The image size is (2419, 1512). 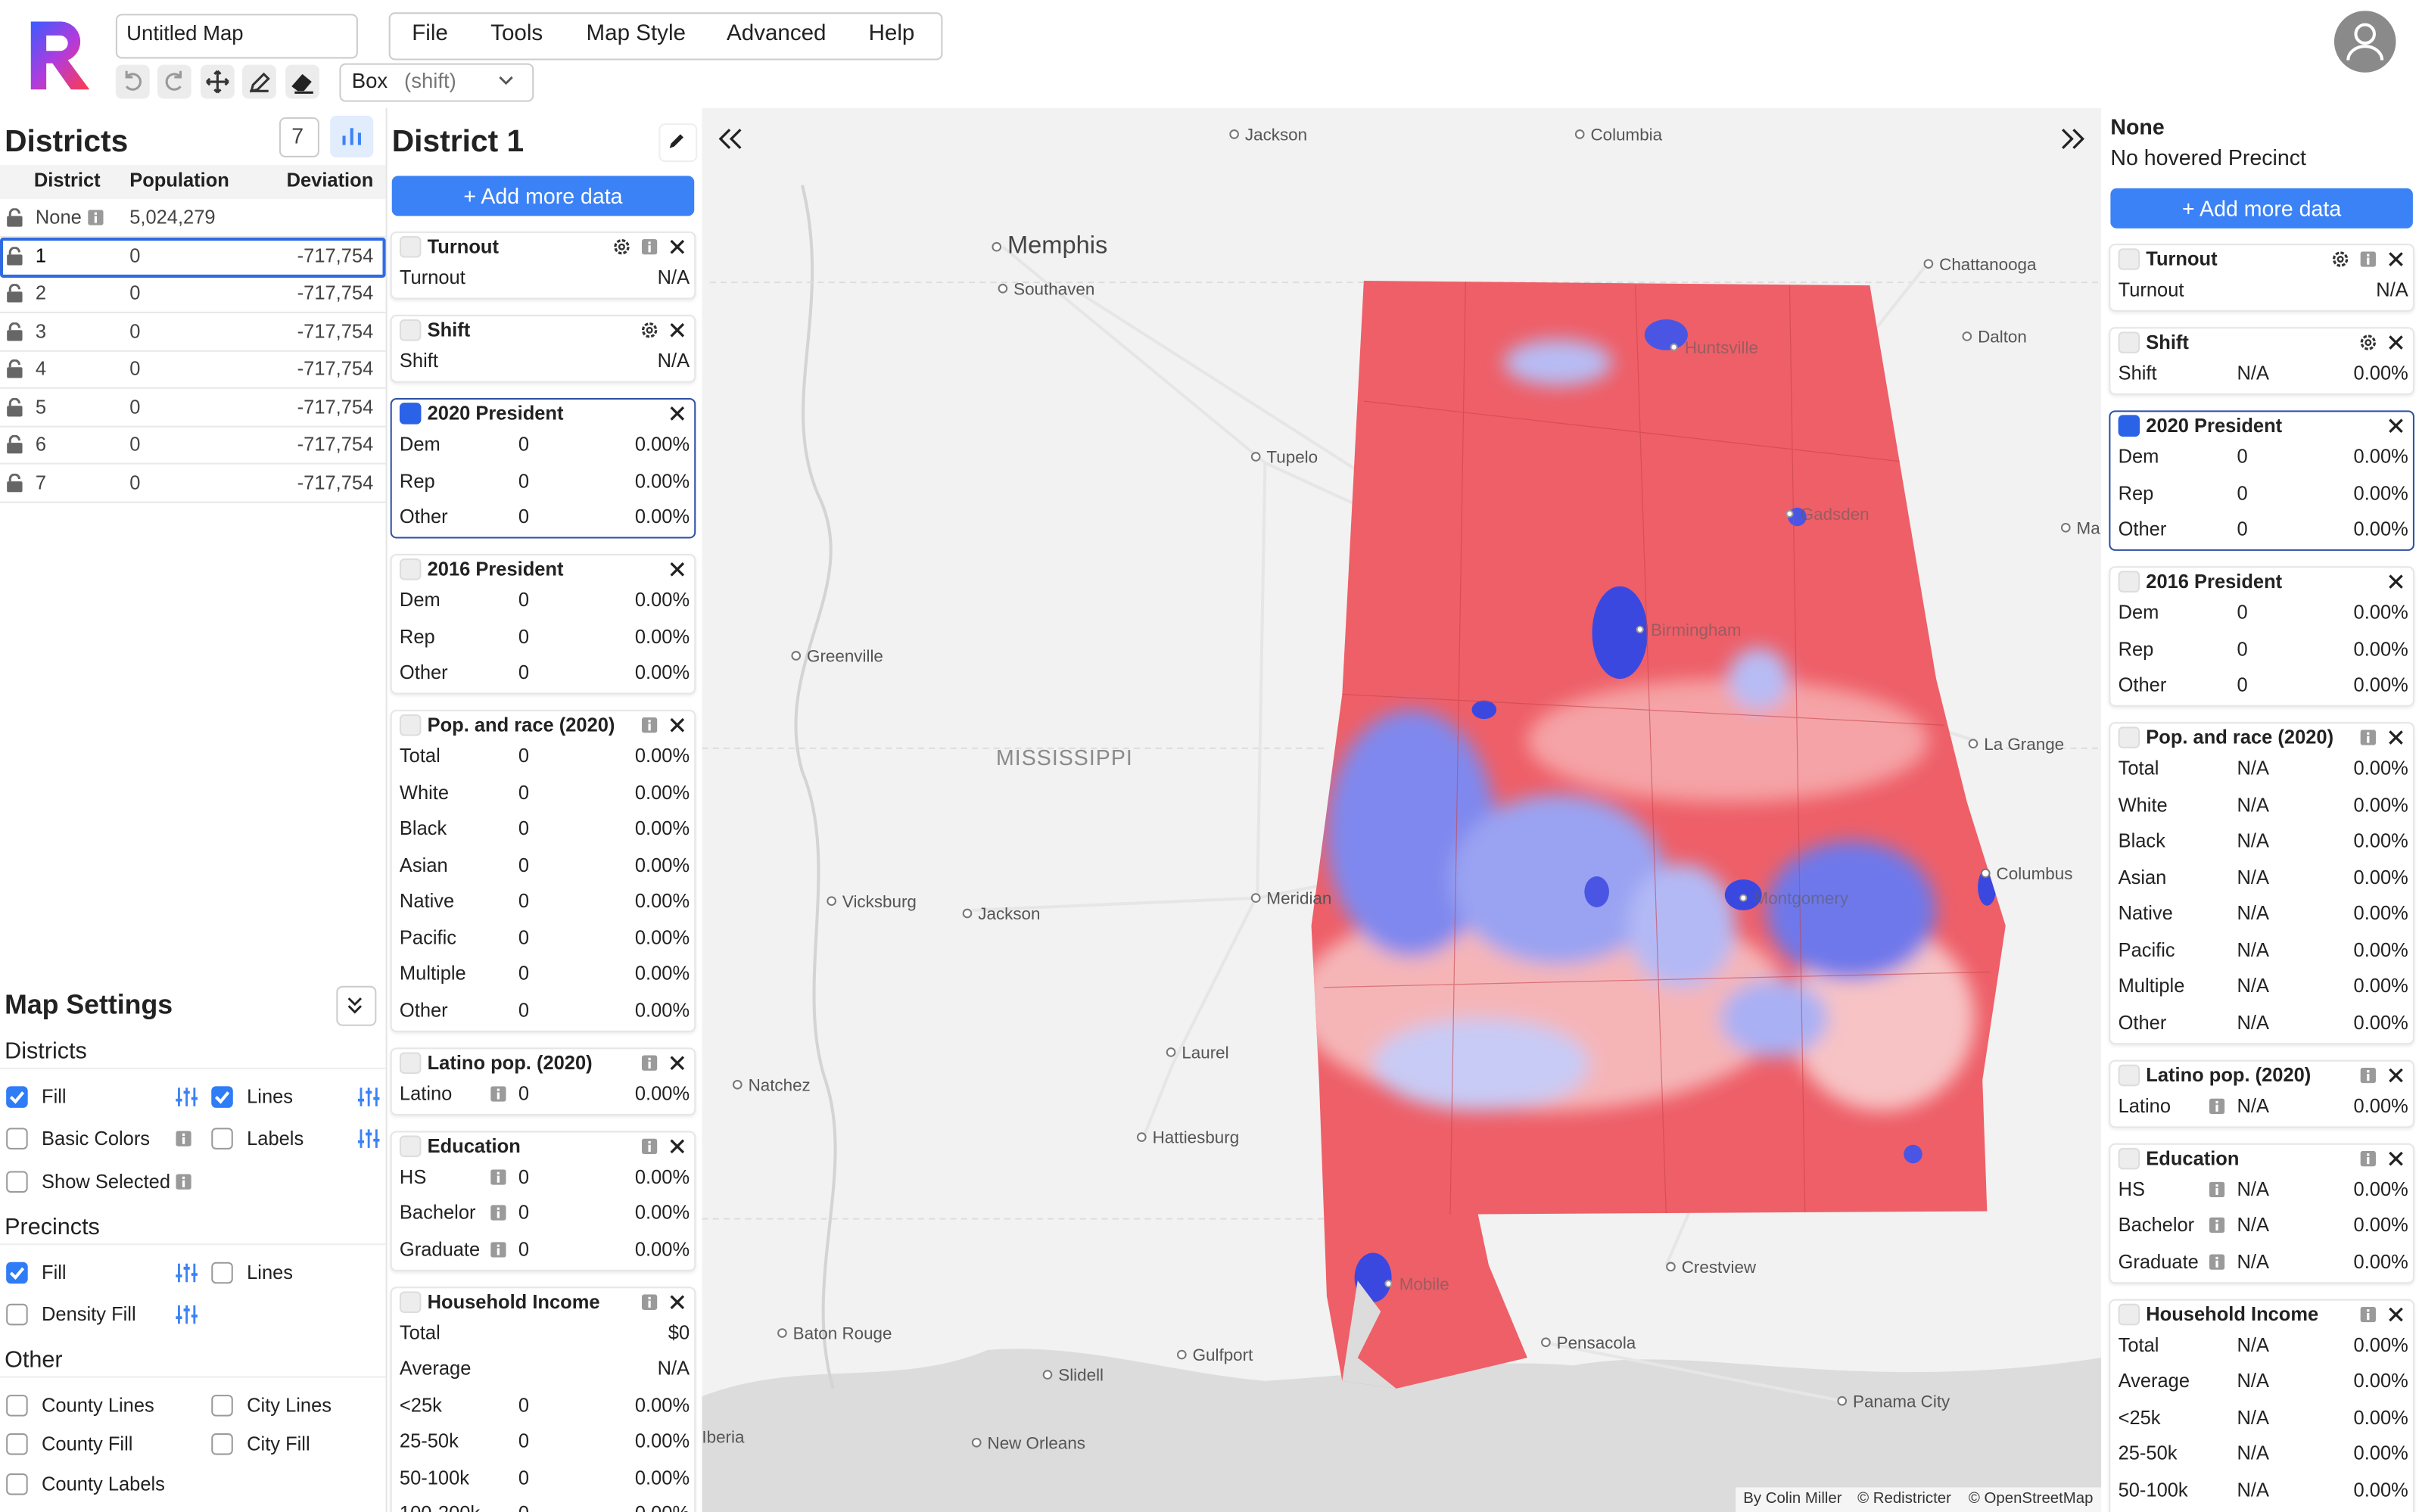 I want to click on avatar, so click(x=2364, y=42).